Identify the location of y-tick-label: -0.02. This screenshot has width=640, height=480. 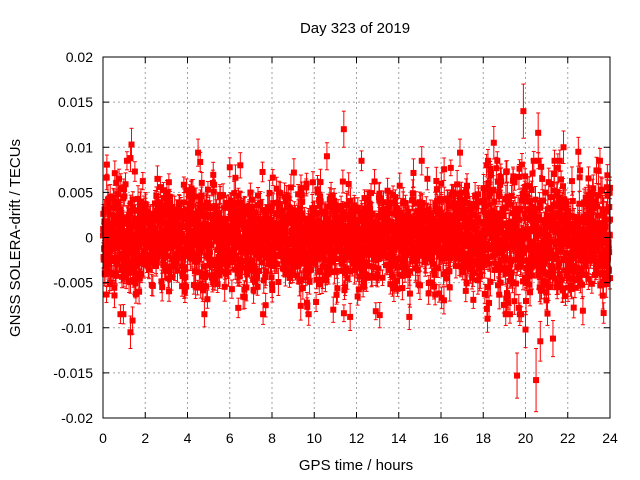
(77, 418).